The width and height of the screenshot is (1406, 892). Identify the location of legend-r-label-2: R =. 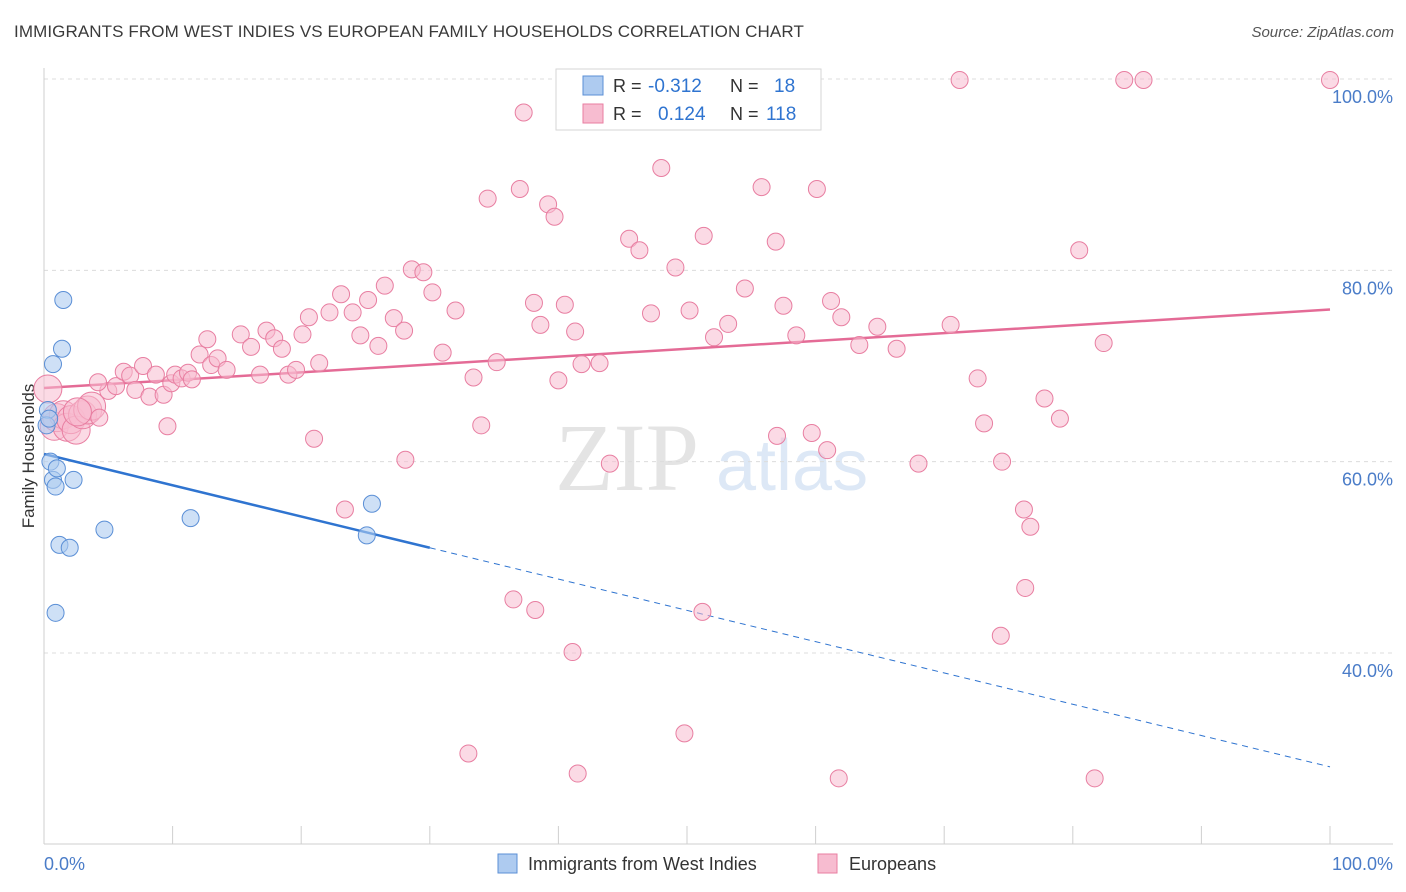
(627, 114).